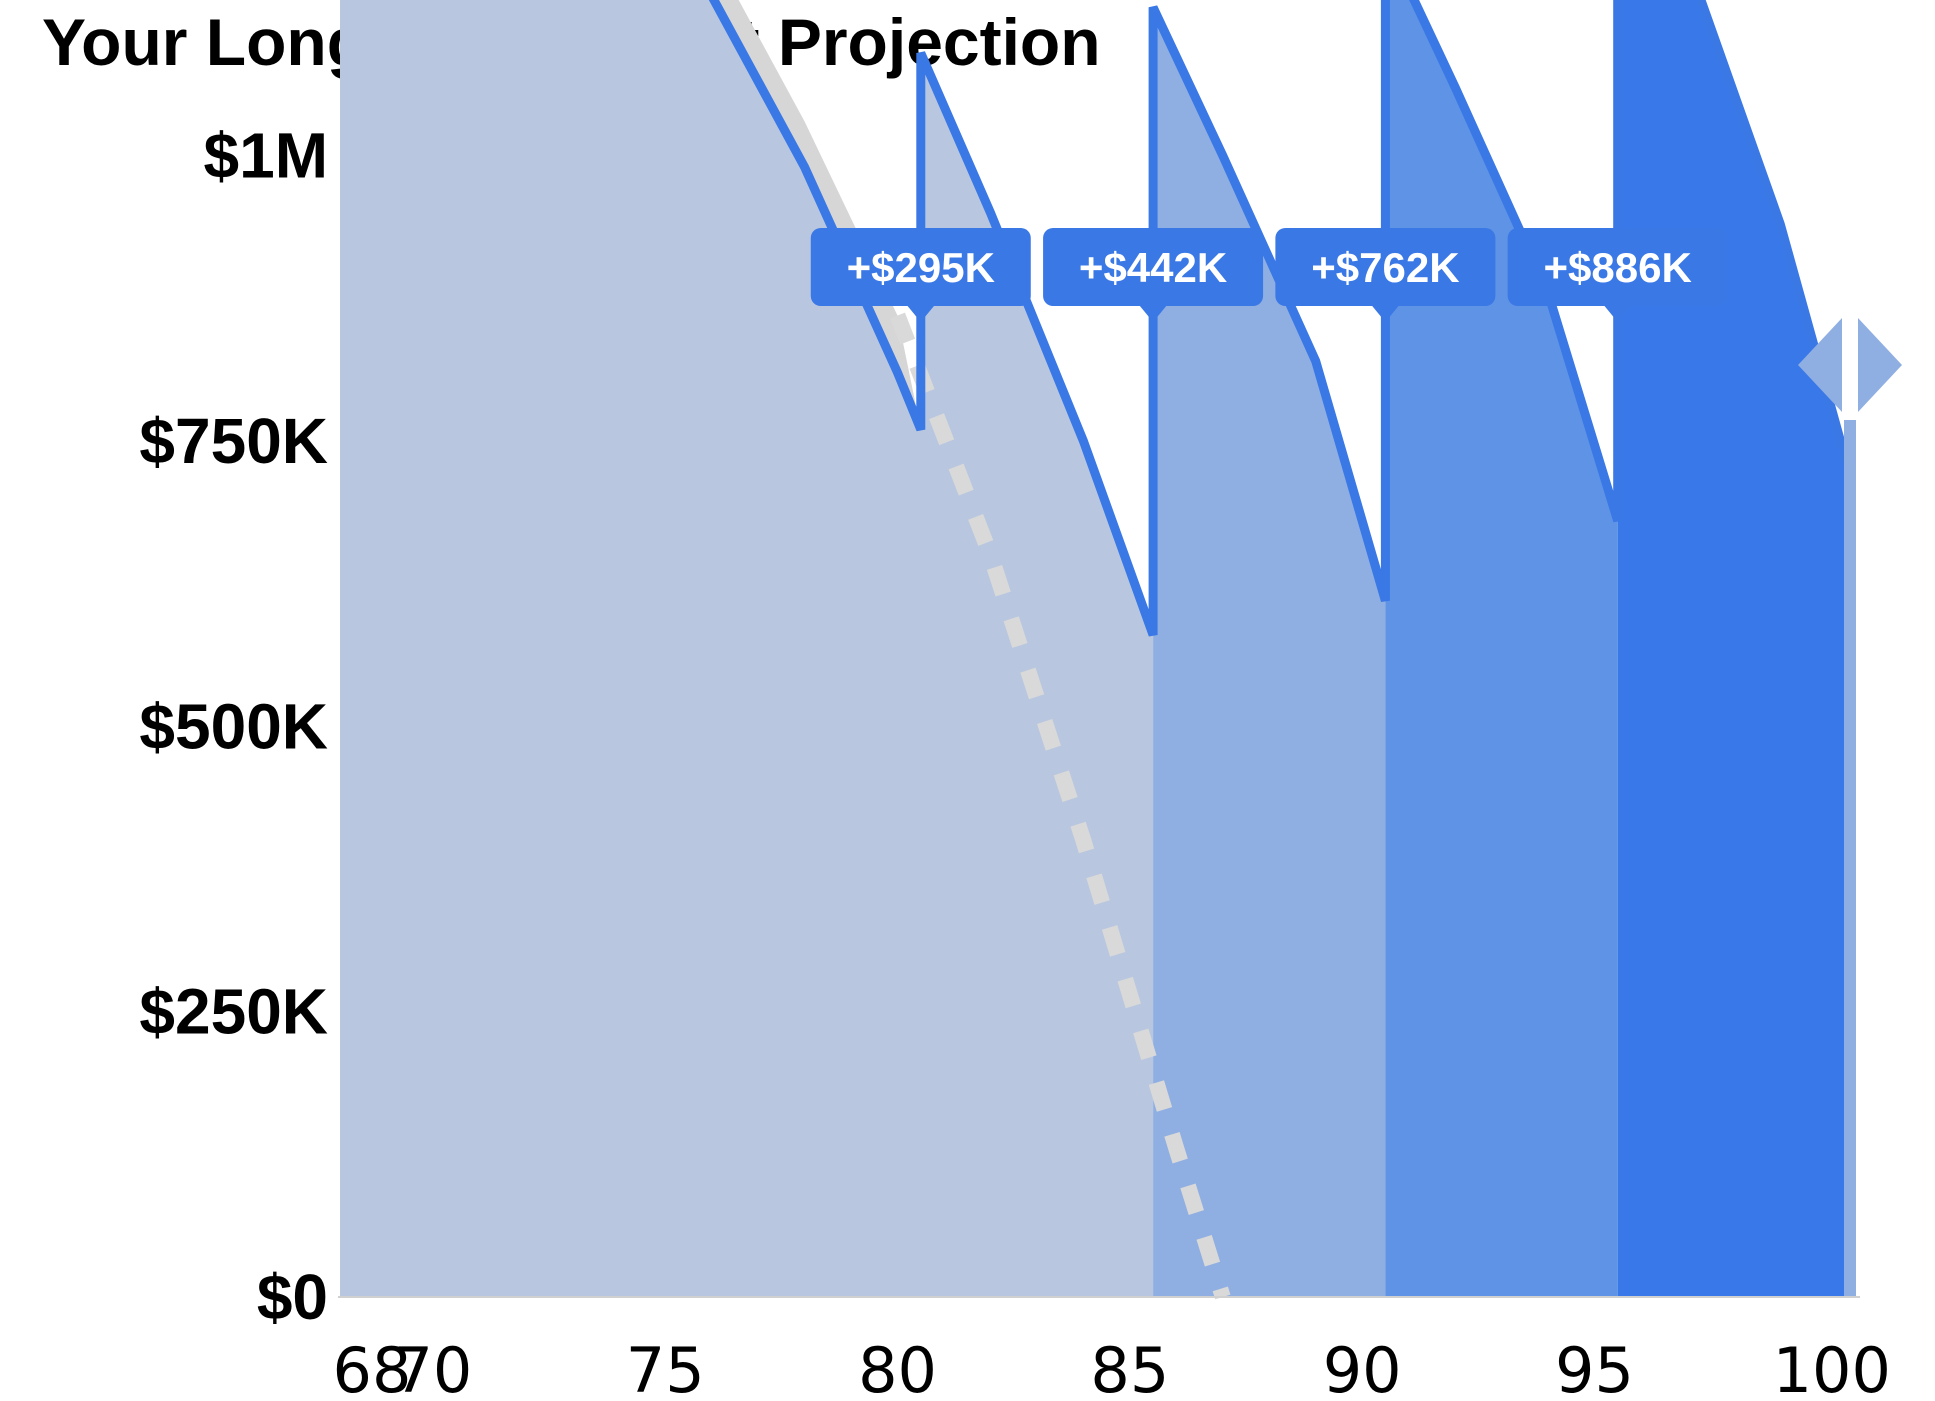 The height and width of the screenshot is (1401, 1935). What do you see at coordinates (1850, 807) in the screenshot?
I see `handle-layer` at bounding box center [1850, 807].